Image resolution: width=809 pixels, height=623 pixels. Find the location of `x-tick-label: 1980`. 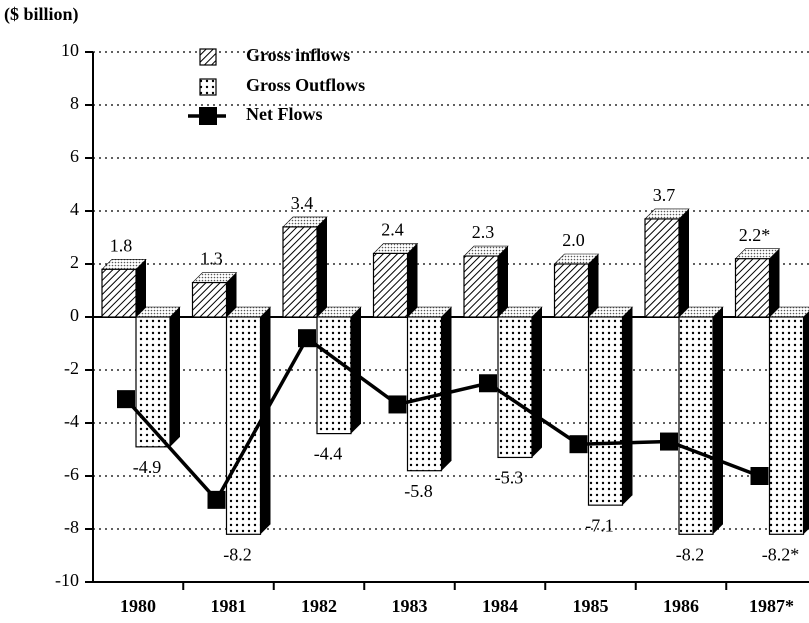

x-tick-label: 1980 is located at coordinates (138, 606).